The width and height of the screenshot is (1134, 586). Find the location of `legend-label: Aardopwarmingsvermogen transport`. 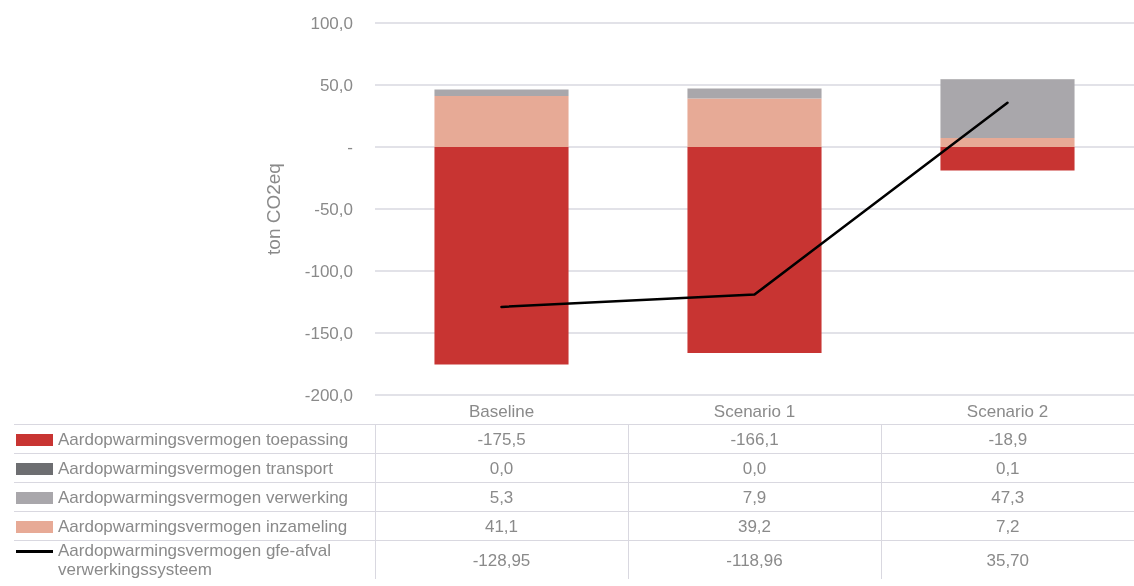

legend-label: Aardopwarmingsvermogen transport is located at coordinates (195, 468).